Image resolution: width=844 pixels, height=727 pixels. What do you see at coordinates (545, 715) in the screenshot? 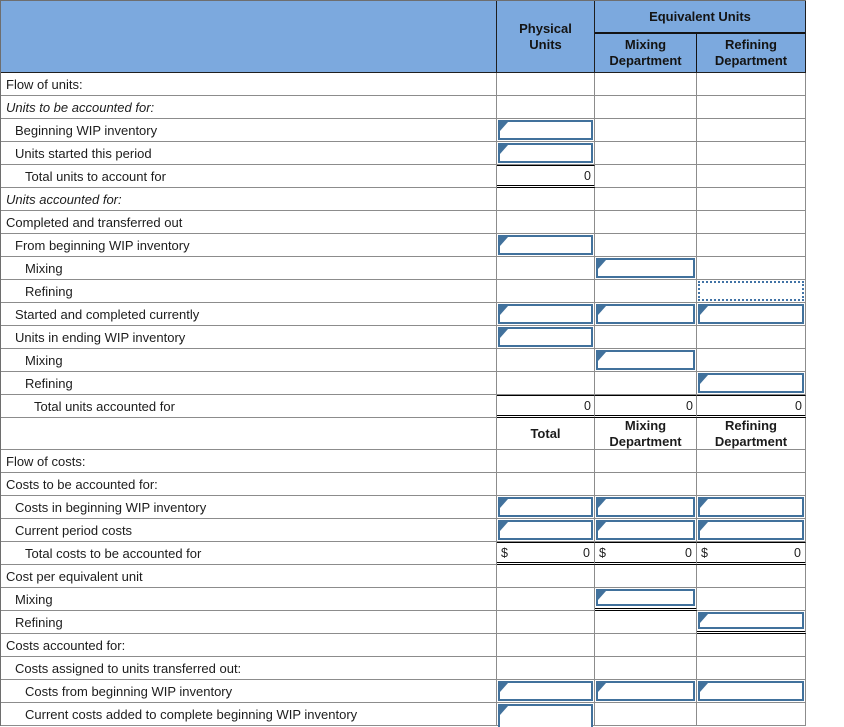
I see `input-current-costs-added-total` at bounding box center [545, 715].